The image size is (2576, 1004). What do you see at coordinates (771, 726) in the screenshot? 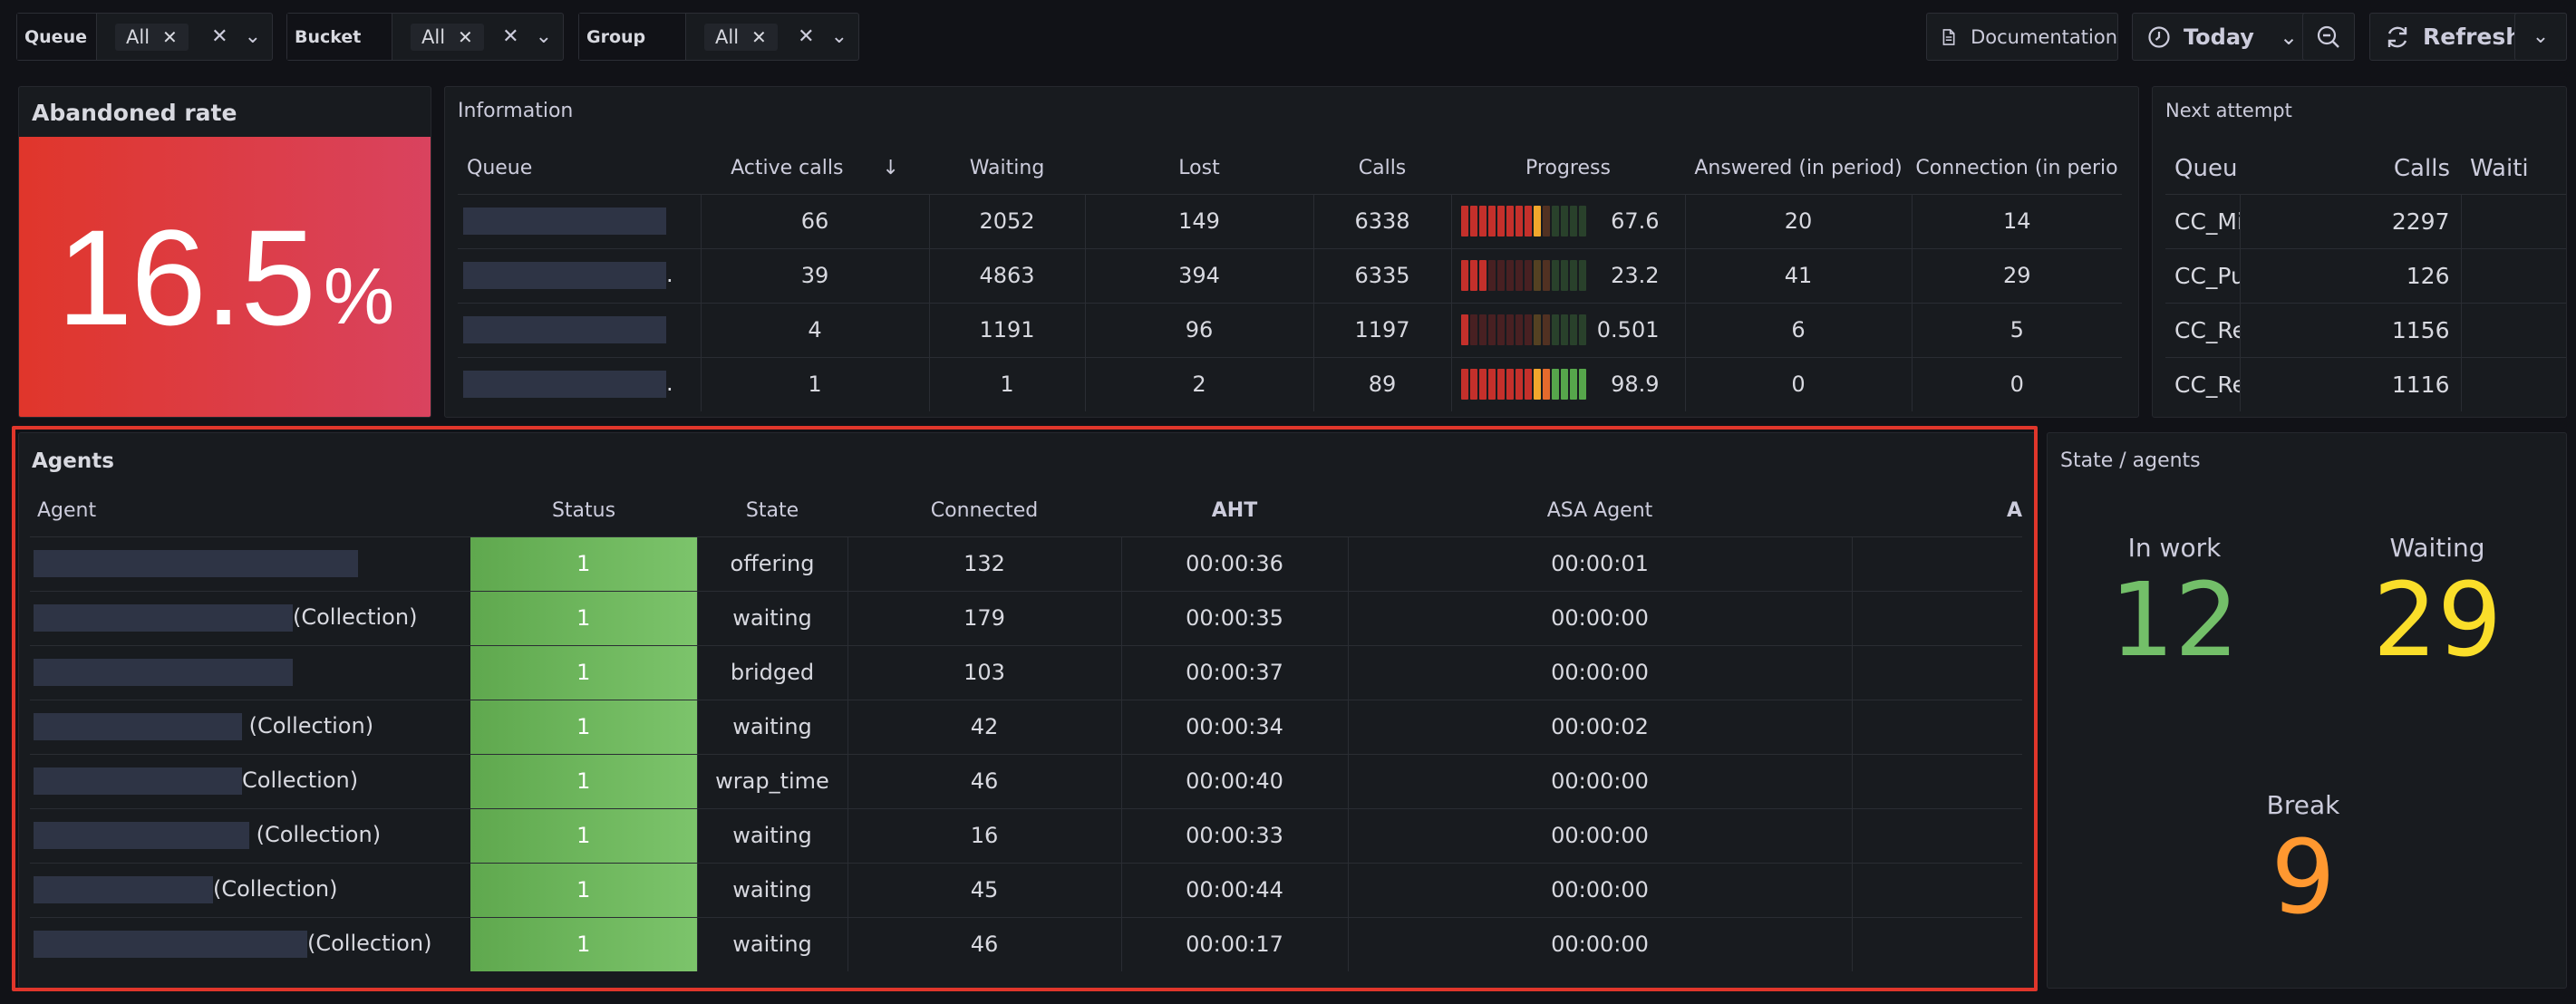
I see `state-cell: waiting` at bounding box center [771, 726].